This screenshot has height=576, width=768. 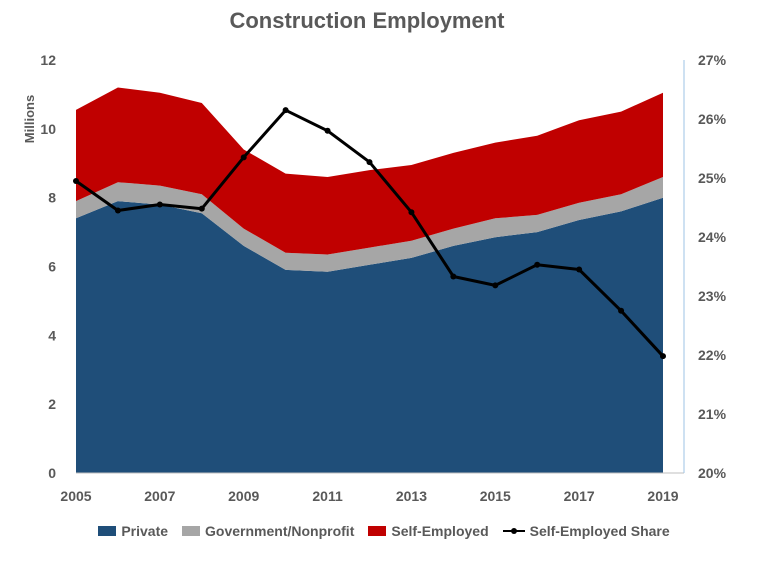 I want to click on data-point-2010, so click(x=285, y=110).